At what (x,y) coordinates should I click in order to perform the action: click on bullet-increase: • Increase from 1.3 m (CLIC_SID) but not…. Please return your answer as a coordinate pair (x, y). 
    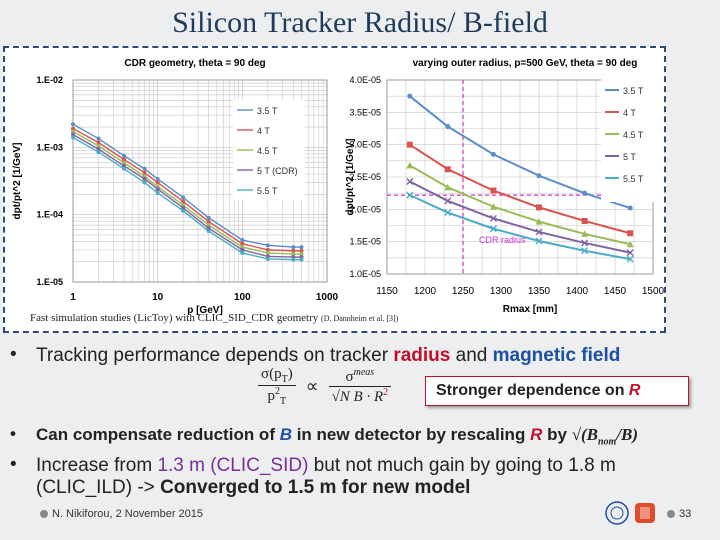
    Looking at the image, I should click on (313, 476).